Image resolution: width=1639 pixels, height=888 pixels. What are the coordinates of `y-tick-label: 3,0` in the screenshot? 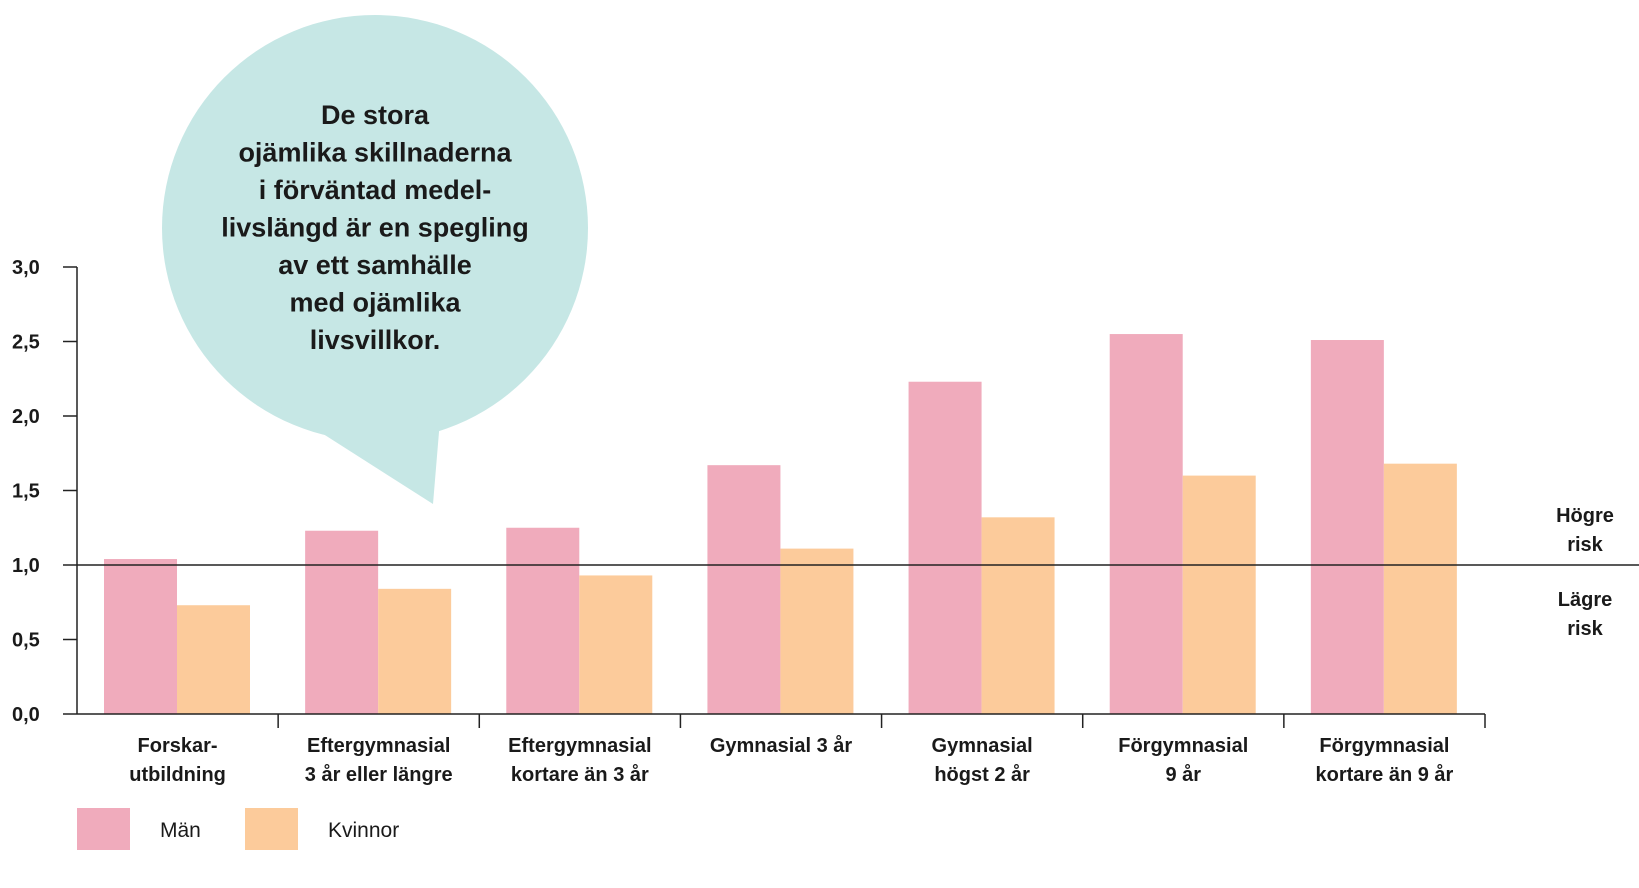 It's located at (26, 268).